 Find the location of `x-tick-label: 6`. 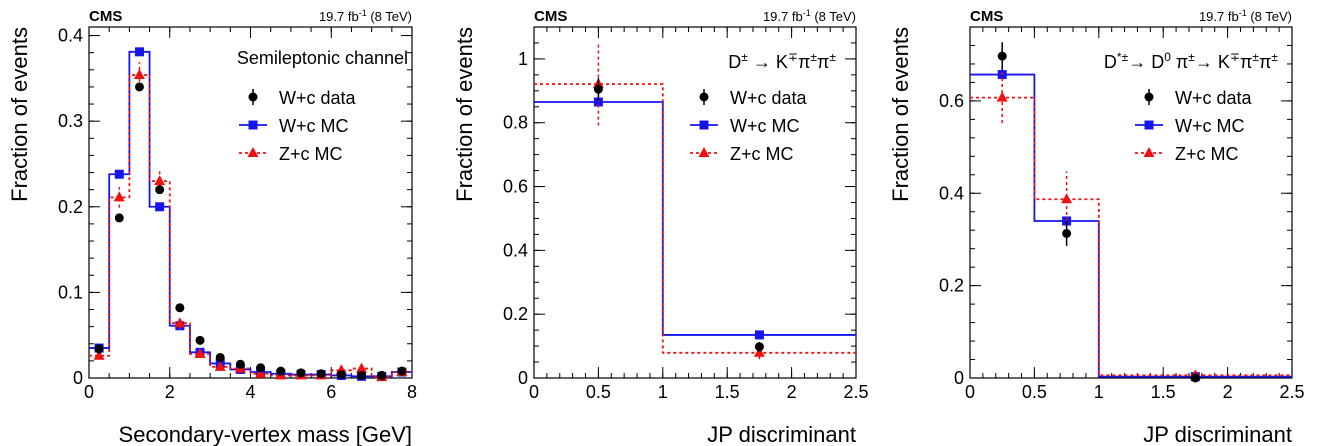

x-tick-label: 6 is located at coordinates (331, 392).